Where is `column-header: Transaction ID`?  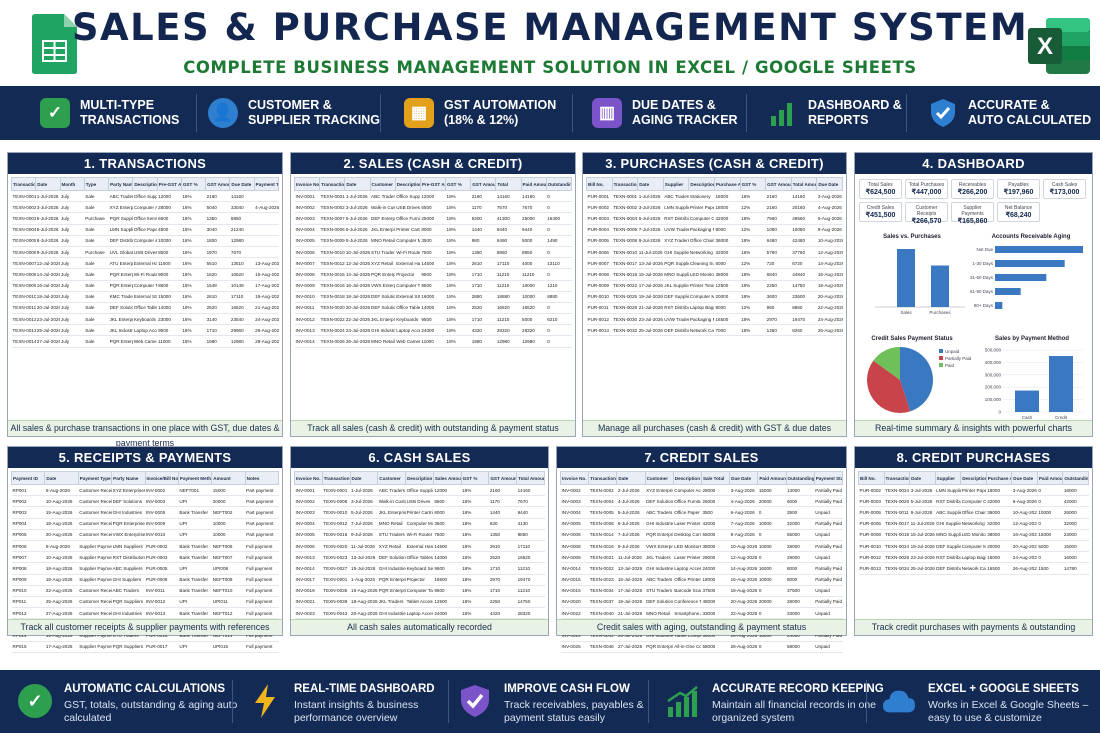 column-header: Transaction ID is located at coordinates (336, 478).